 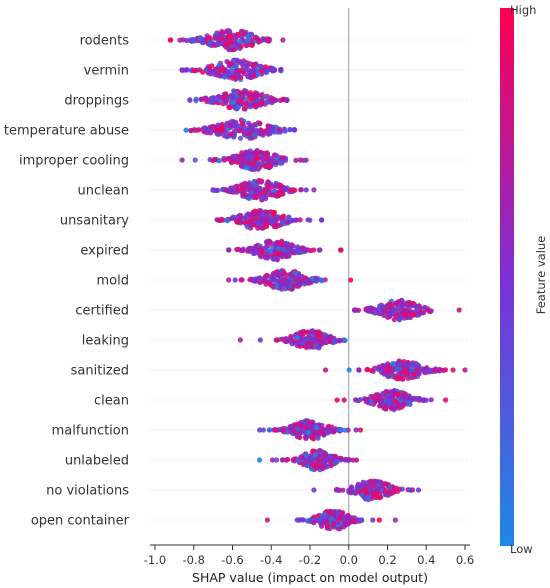 I want to click on x-tick-label: -0.2, so click(x=310, y=560).